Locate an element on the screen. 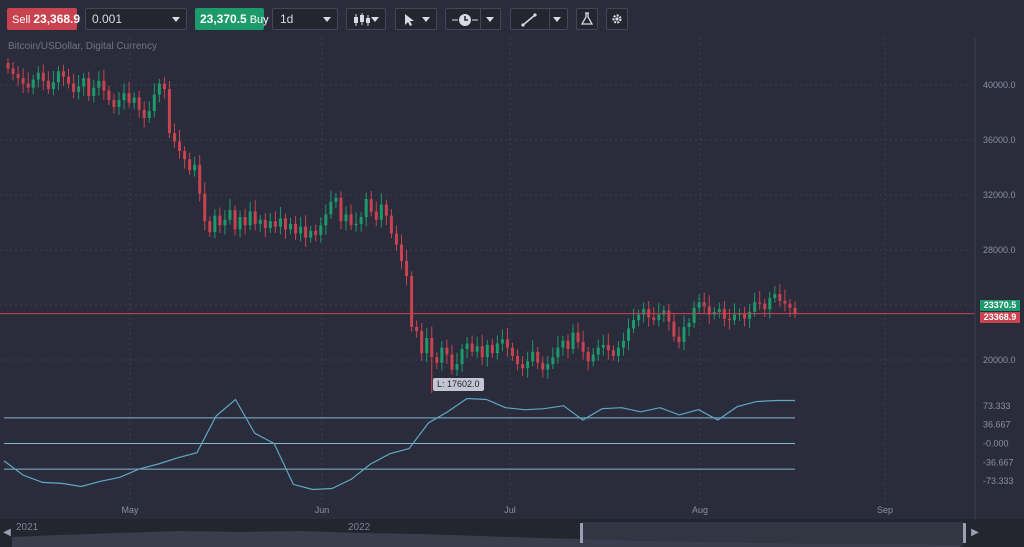 The height and width of the screenshot is (547, 1024). sell-label: Sell is located at coordinates (21, 20).